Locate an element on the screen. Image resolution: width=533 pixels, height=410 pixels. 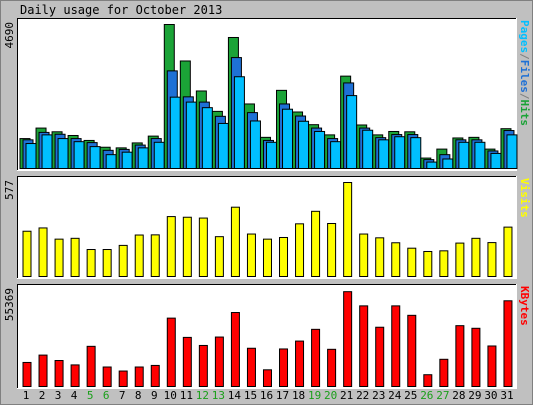
legend-entry: KBytes is located at coordinates (524, 306).